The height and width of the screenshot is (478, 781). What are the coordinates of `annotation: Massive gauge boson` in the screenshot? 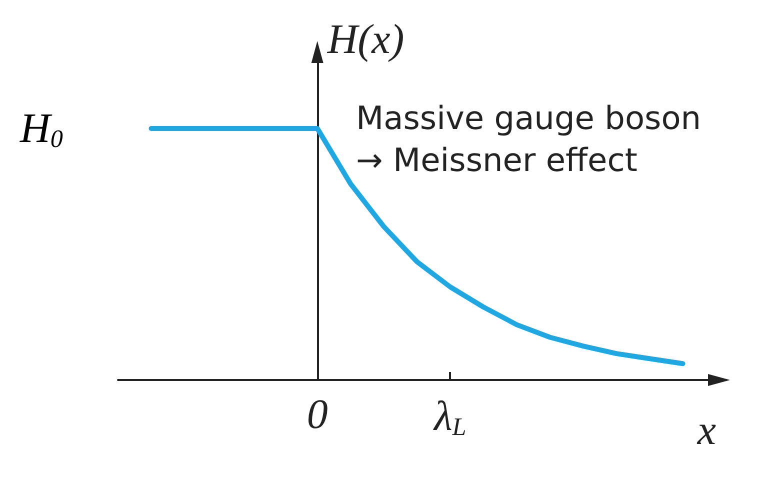 It's located at (529, 118).